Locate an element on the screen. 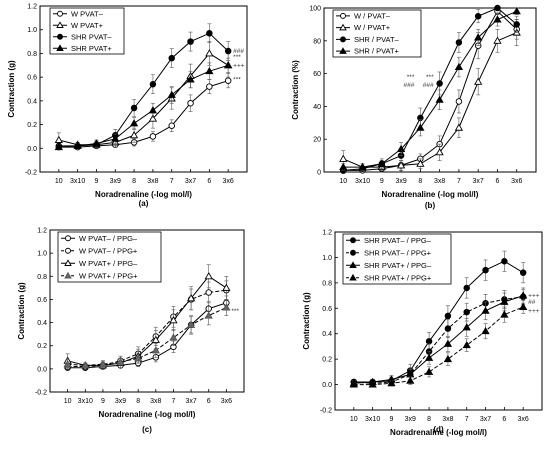  y-tick-label: 1.2 is located at coordinates (32, 7).